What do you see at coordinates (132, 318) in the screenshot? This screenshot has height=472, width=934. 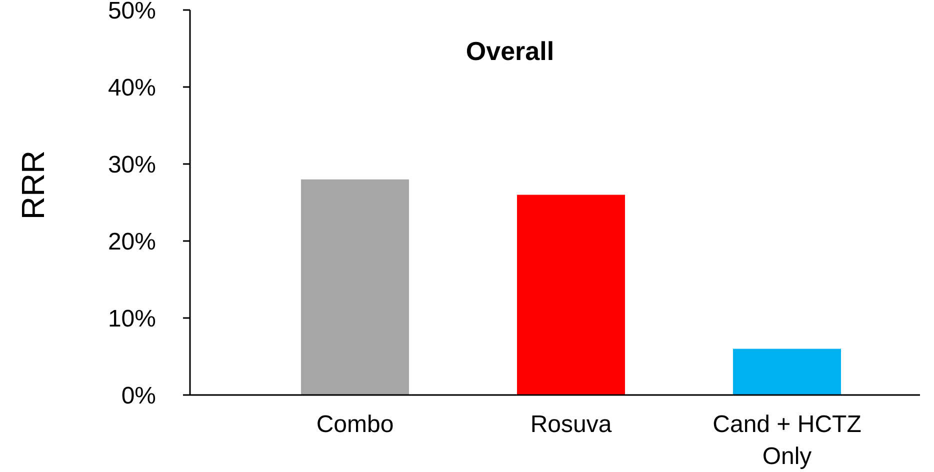 I see `y-tick-label: 10%` at bounding box center [132, 318].